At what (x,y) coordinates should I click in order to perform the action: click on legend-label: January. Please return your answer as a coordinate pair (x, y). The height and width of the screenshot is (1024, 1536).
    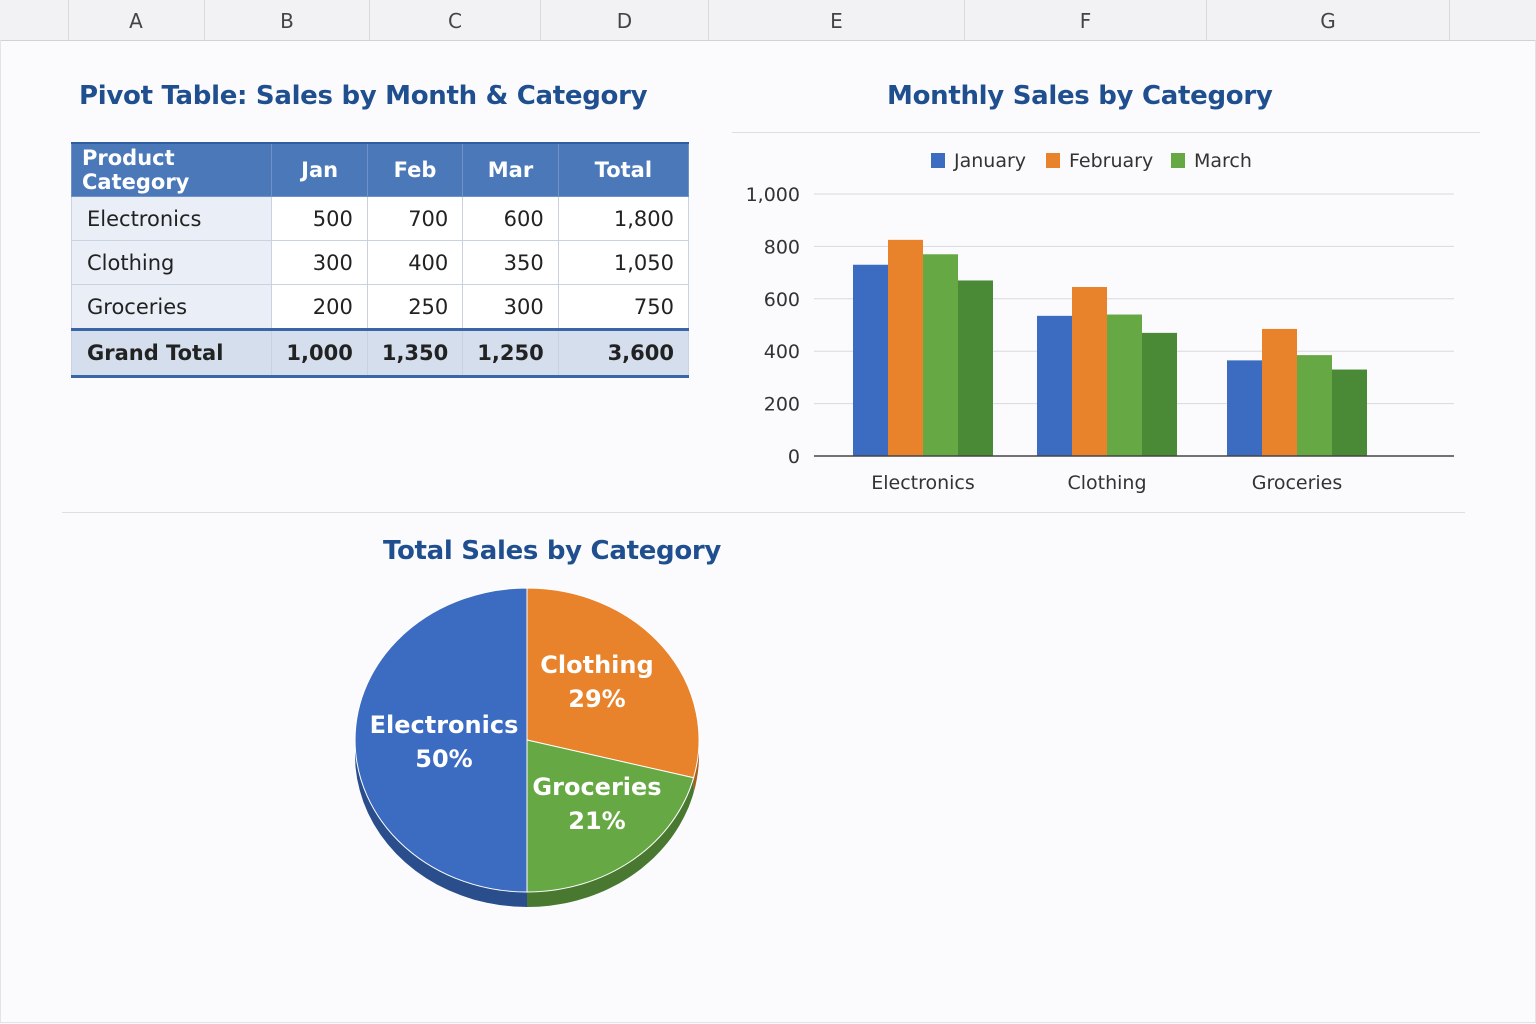
    Looking at the image, I should click on (989, 161).